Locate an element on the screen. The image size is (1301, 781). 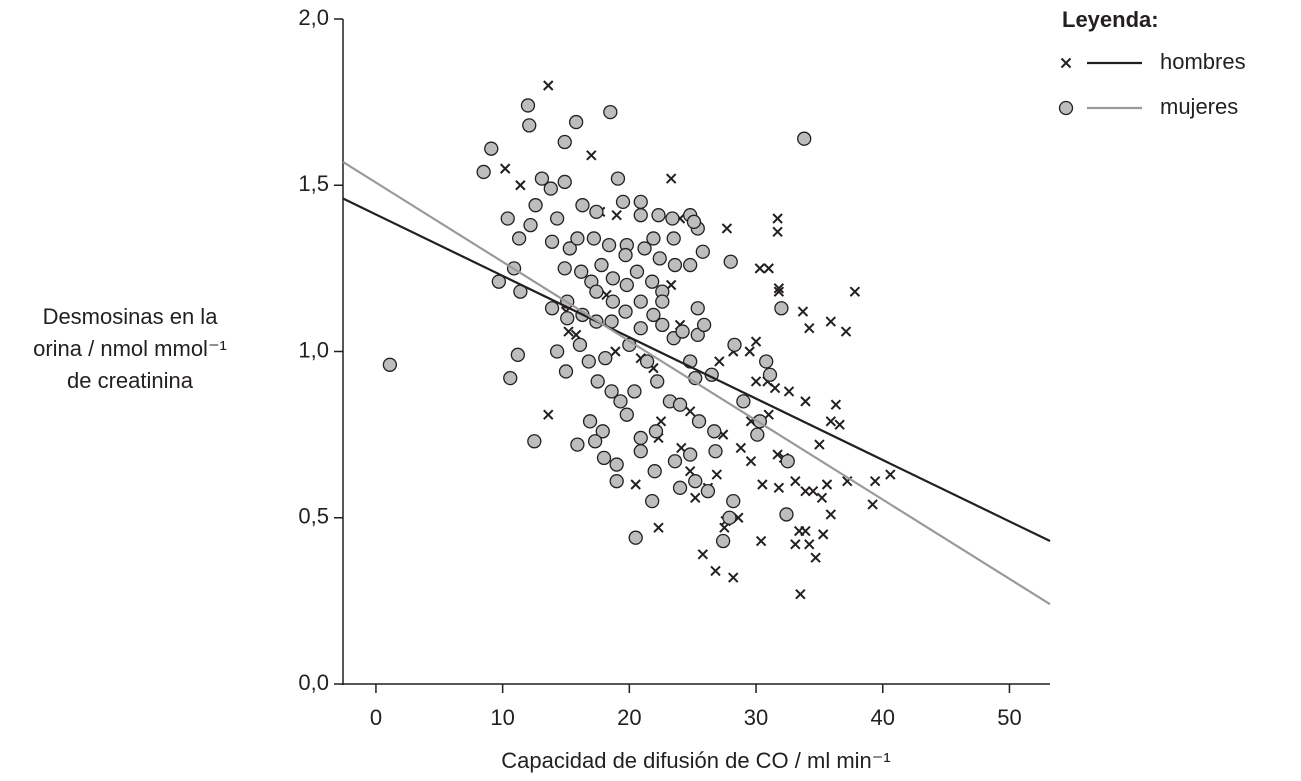
legend-label: hombres is located at coordinates (1203, 61).